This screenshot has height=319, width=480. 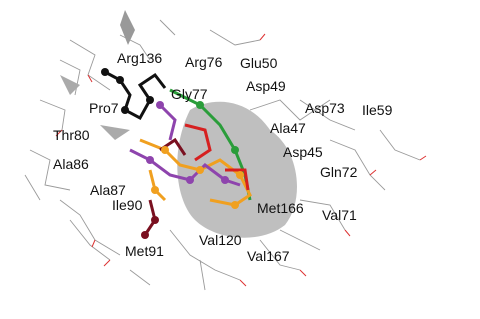 I want to click on residue-label: Ala86, so click(x=71, y=164).